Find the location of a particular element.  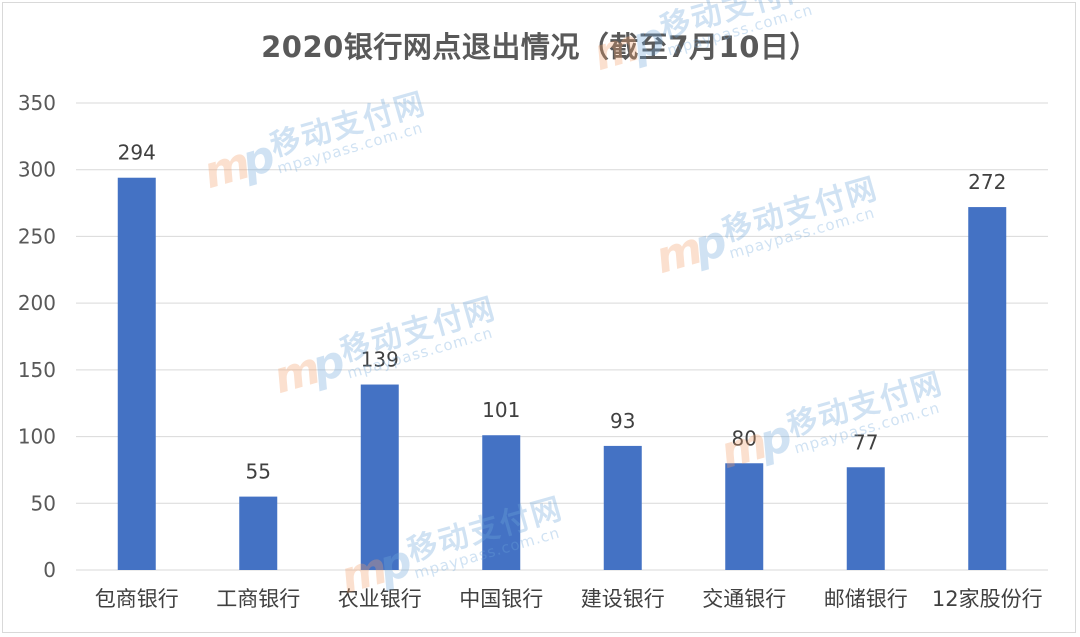

y-tick-label: 250 is located at coordinates (37, 236).